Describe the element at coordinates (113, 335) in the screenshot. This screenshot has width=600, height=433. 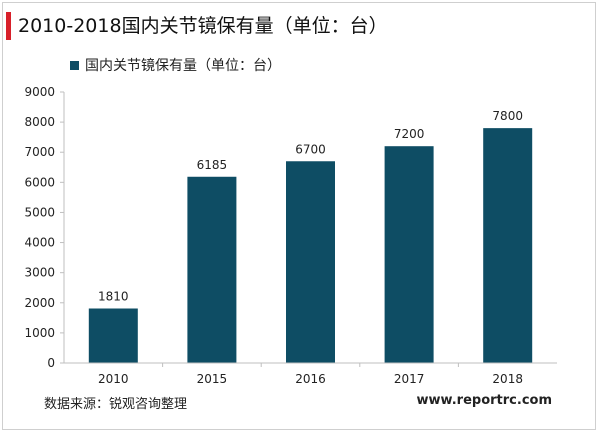
I see `bar-2010` at that location.